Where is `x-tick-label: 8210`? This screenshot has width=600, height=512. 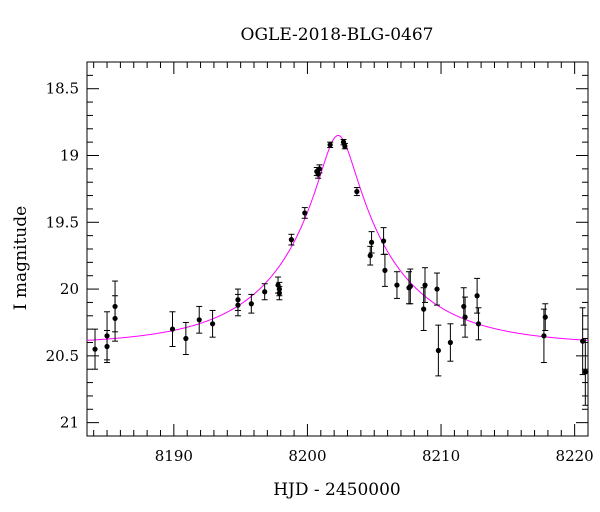
x-tick-label: 8210 is located at coordinates (441, 456).